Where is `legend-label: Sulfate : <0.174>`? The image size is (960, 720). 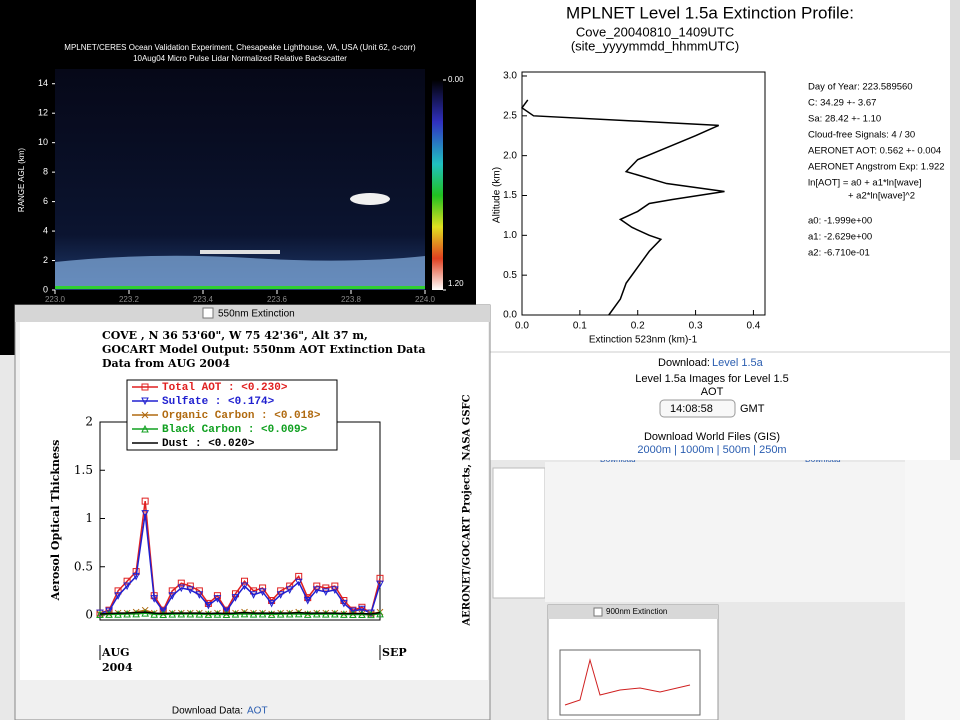
legend-label: Sulfate : <0.174> is located at coordinates (218, 402).